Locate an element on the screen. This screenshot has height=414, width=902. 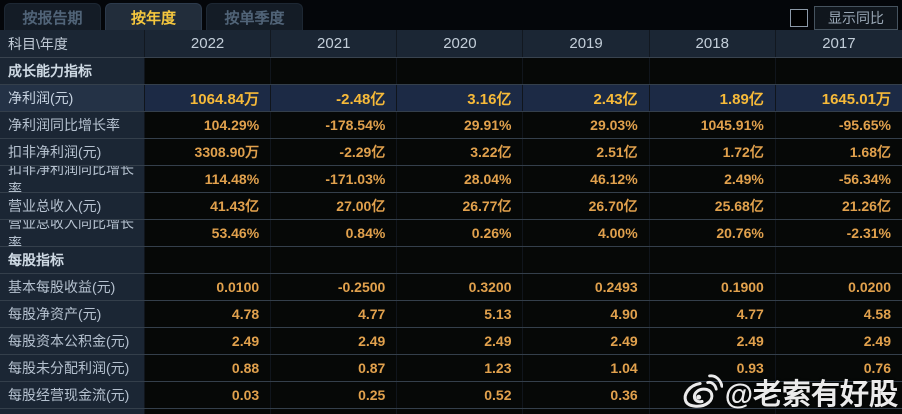
cell-value: 1.04 is located at coordinates (586, 368).